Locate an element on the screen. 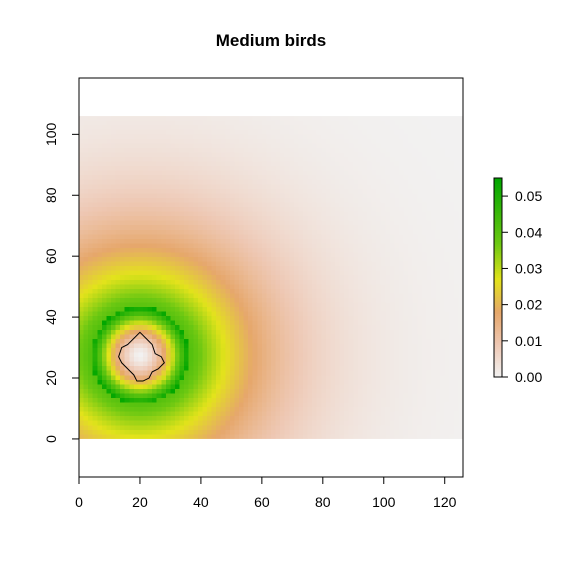 This screenshot has height=576, width=576. legend-tick-label: 0.00 is located at coordinates (528, 377).